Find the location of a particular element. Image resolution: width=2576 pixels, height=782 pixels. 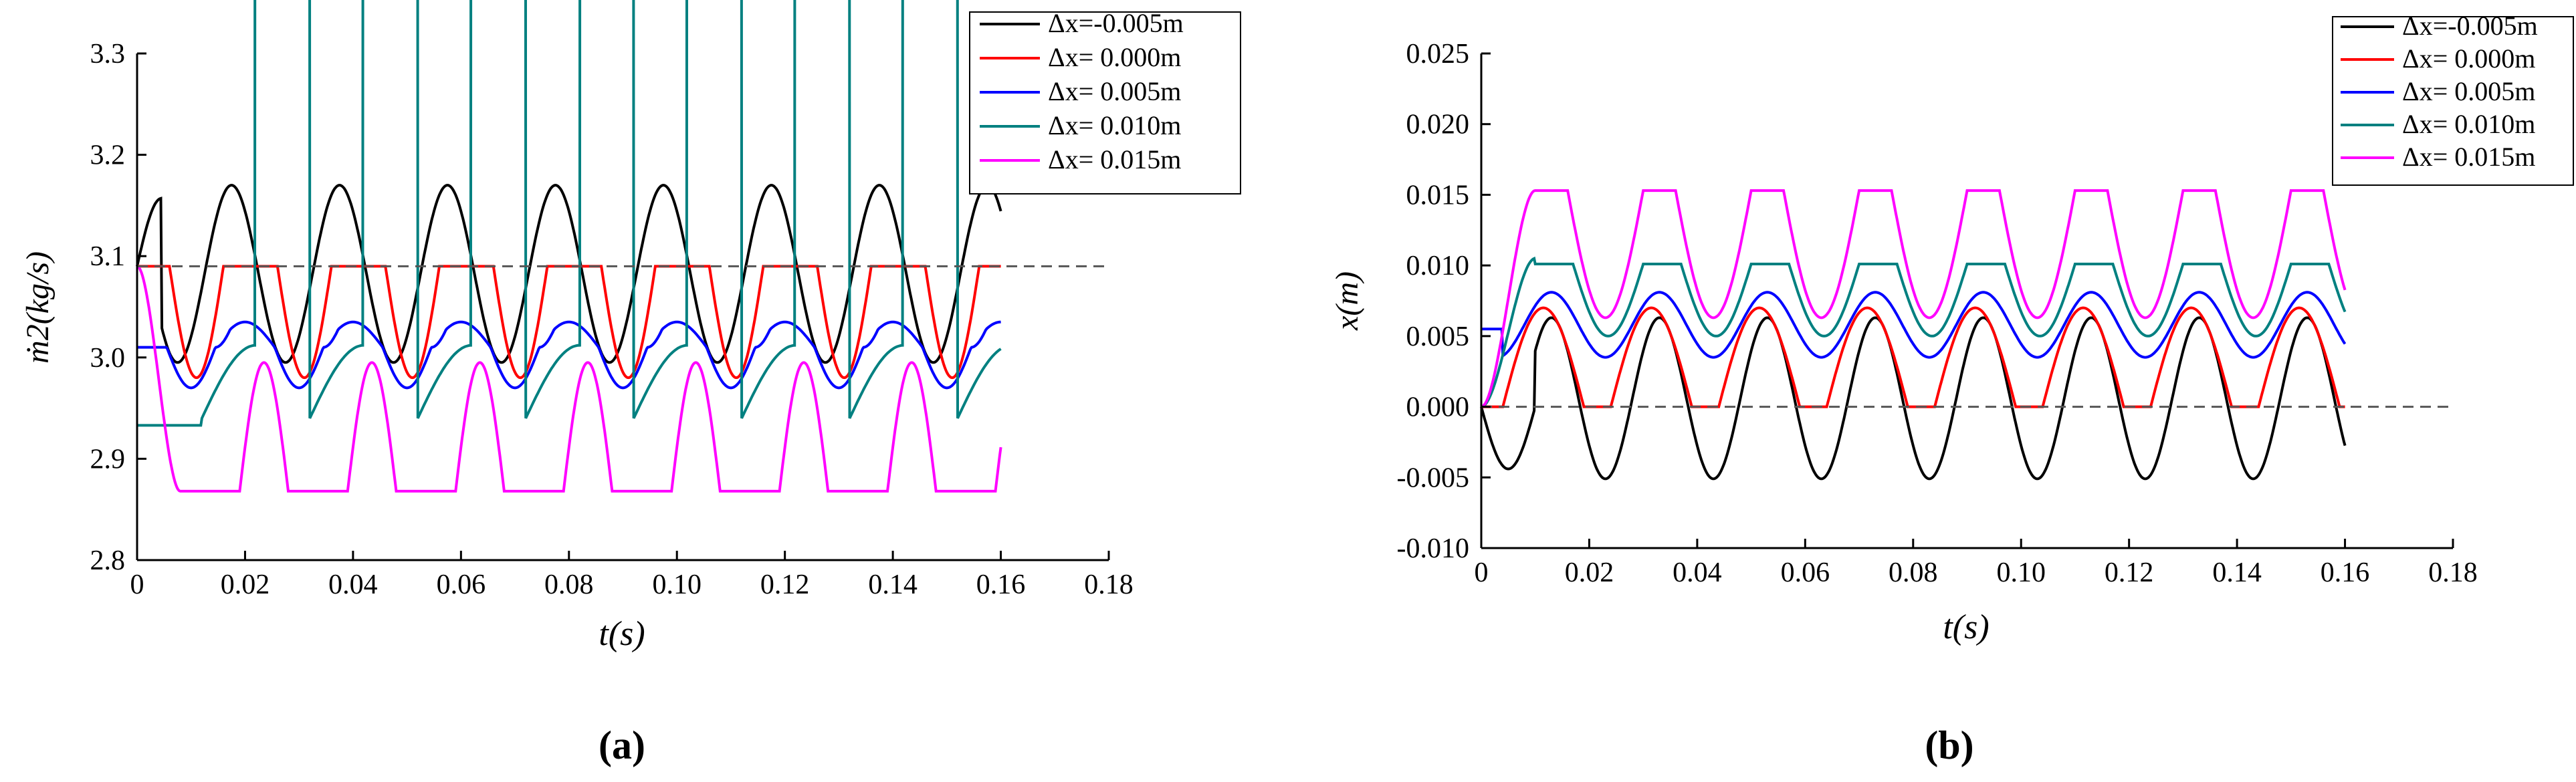

y-tick-label: 0.000 is located at coordinates (1438, 407).